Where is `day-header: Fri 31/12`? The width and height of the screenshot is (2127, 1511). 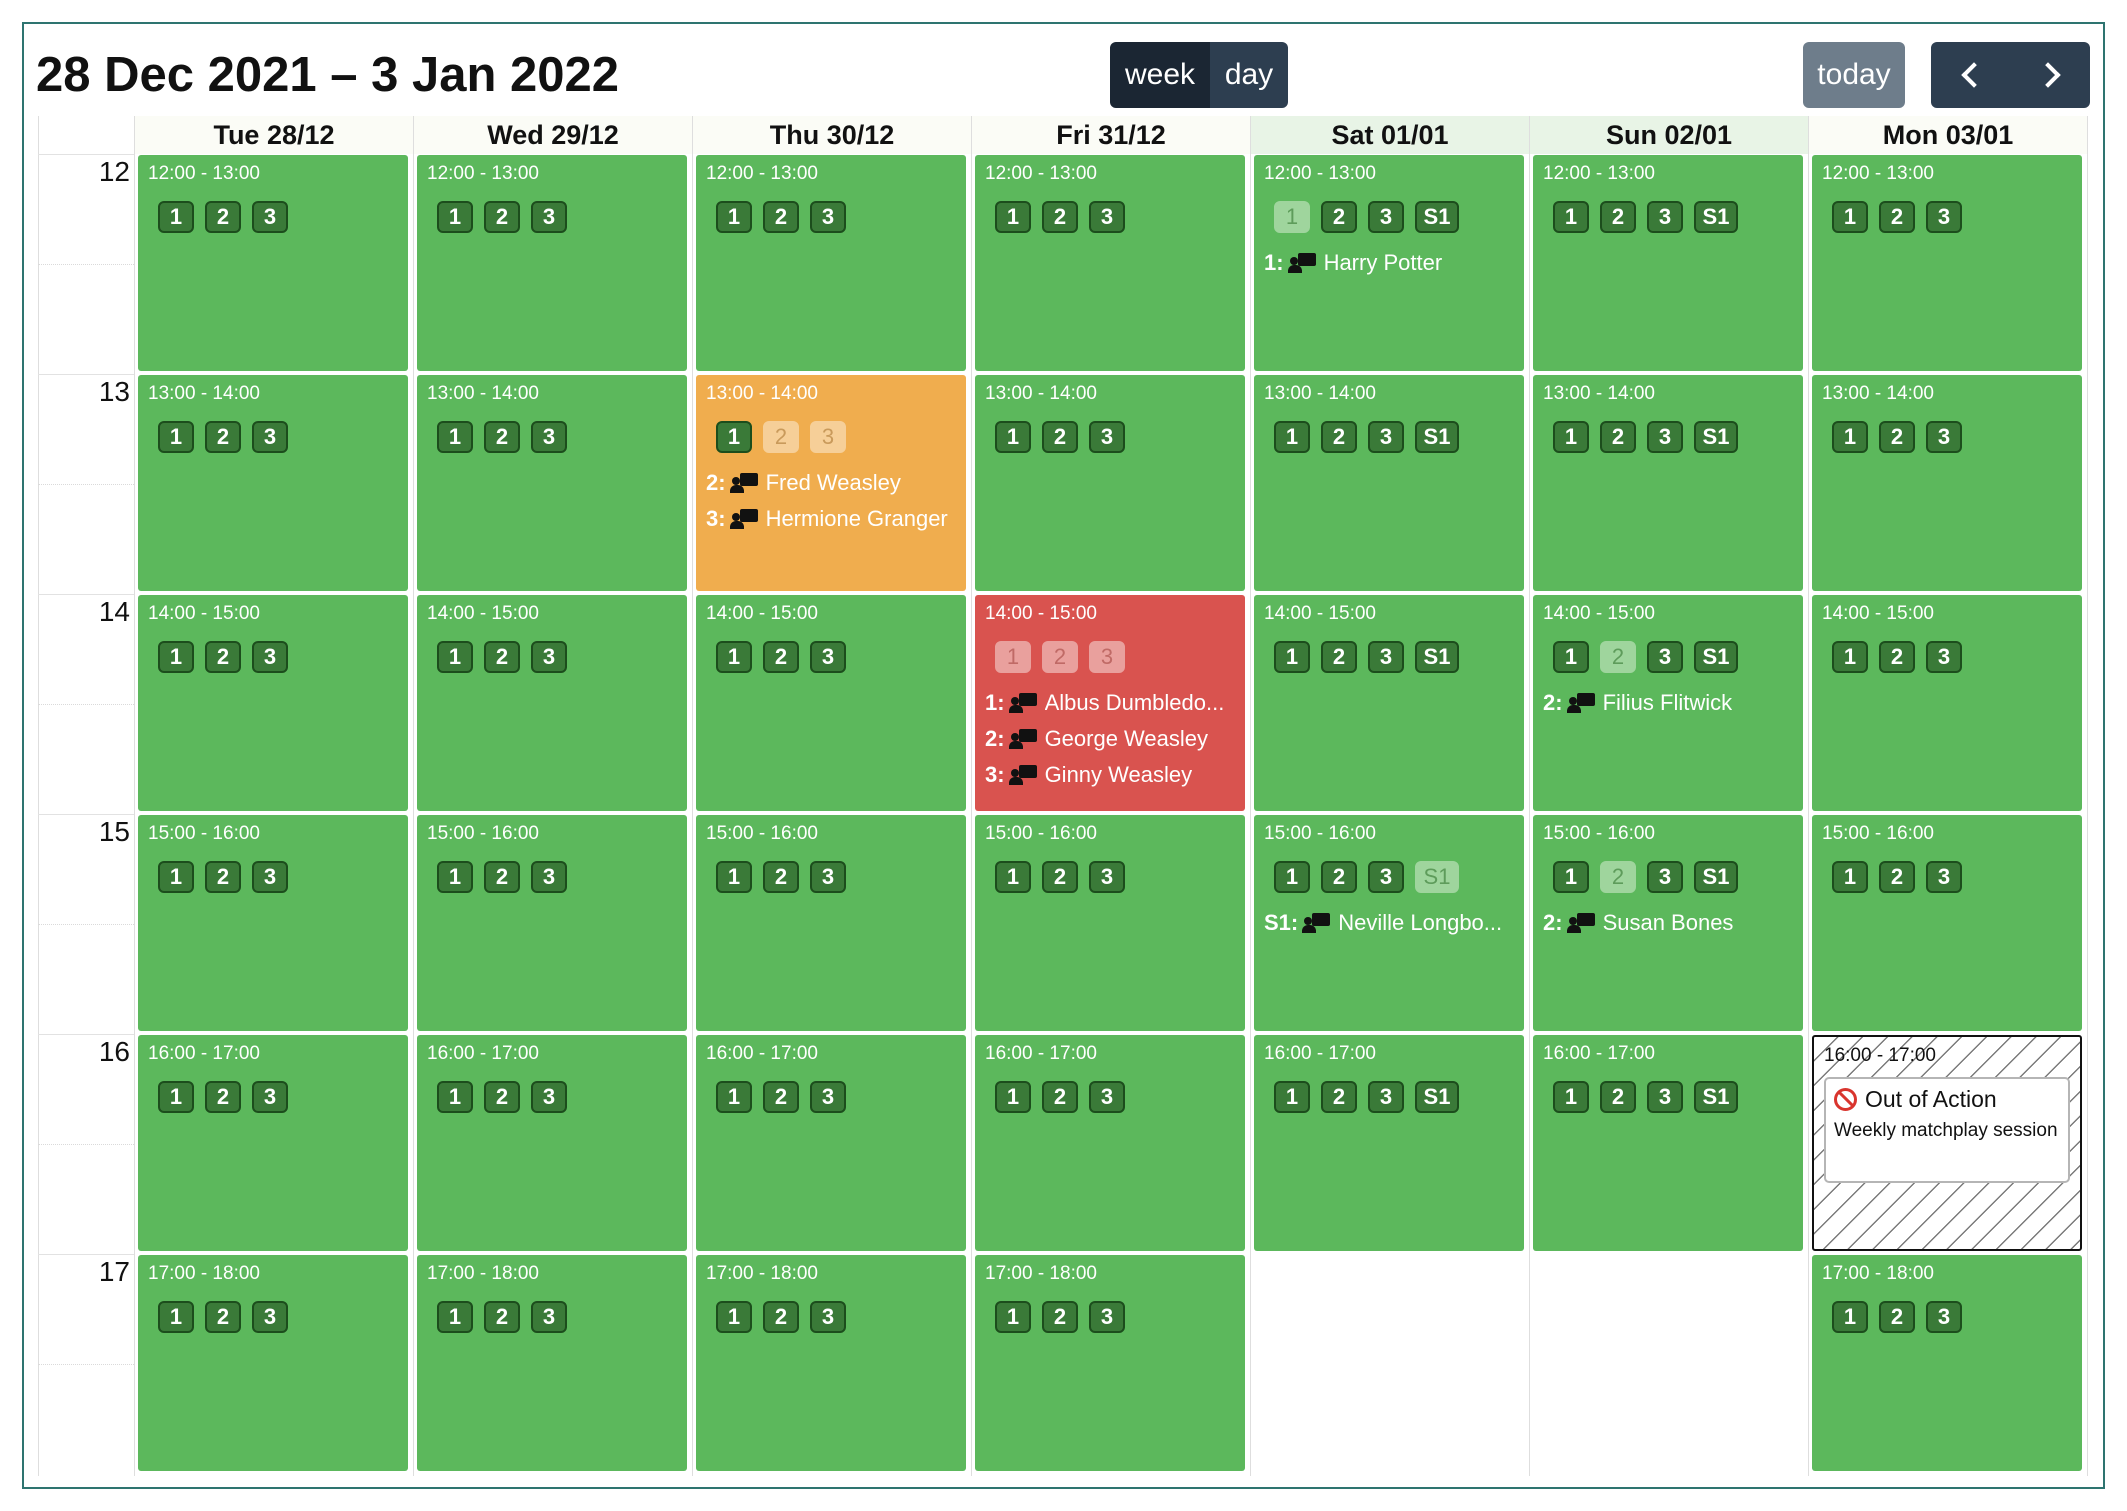
day-header: Fri 31/12 is located at coordinates (1111, 135).